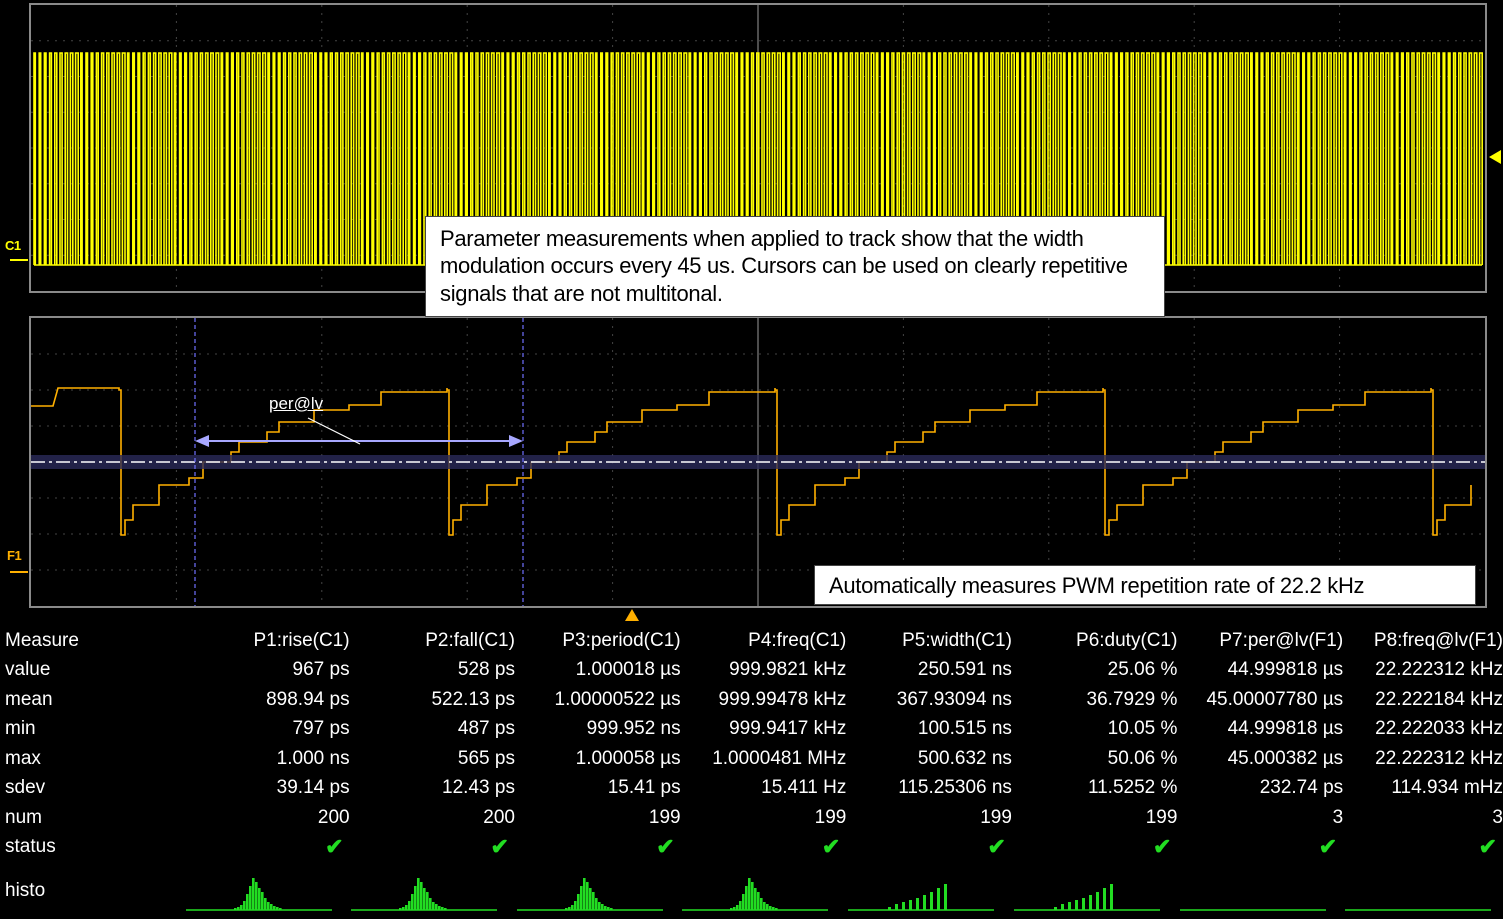 The height and width of the screenshot is (919, 1503). I want to click on trigger-position-marker, so click(632, 615).